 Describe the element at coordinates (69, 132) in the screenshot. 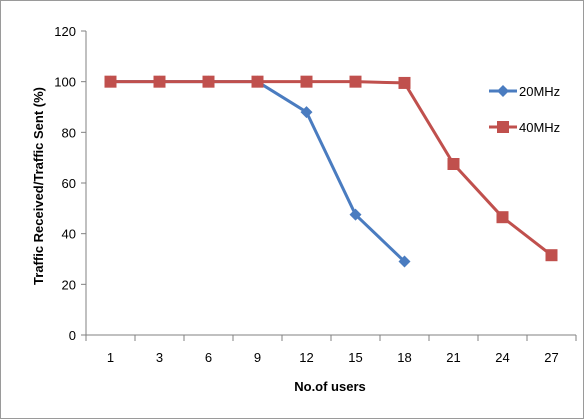

I see `y-tick-label: 80` at that location.